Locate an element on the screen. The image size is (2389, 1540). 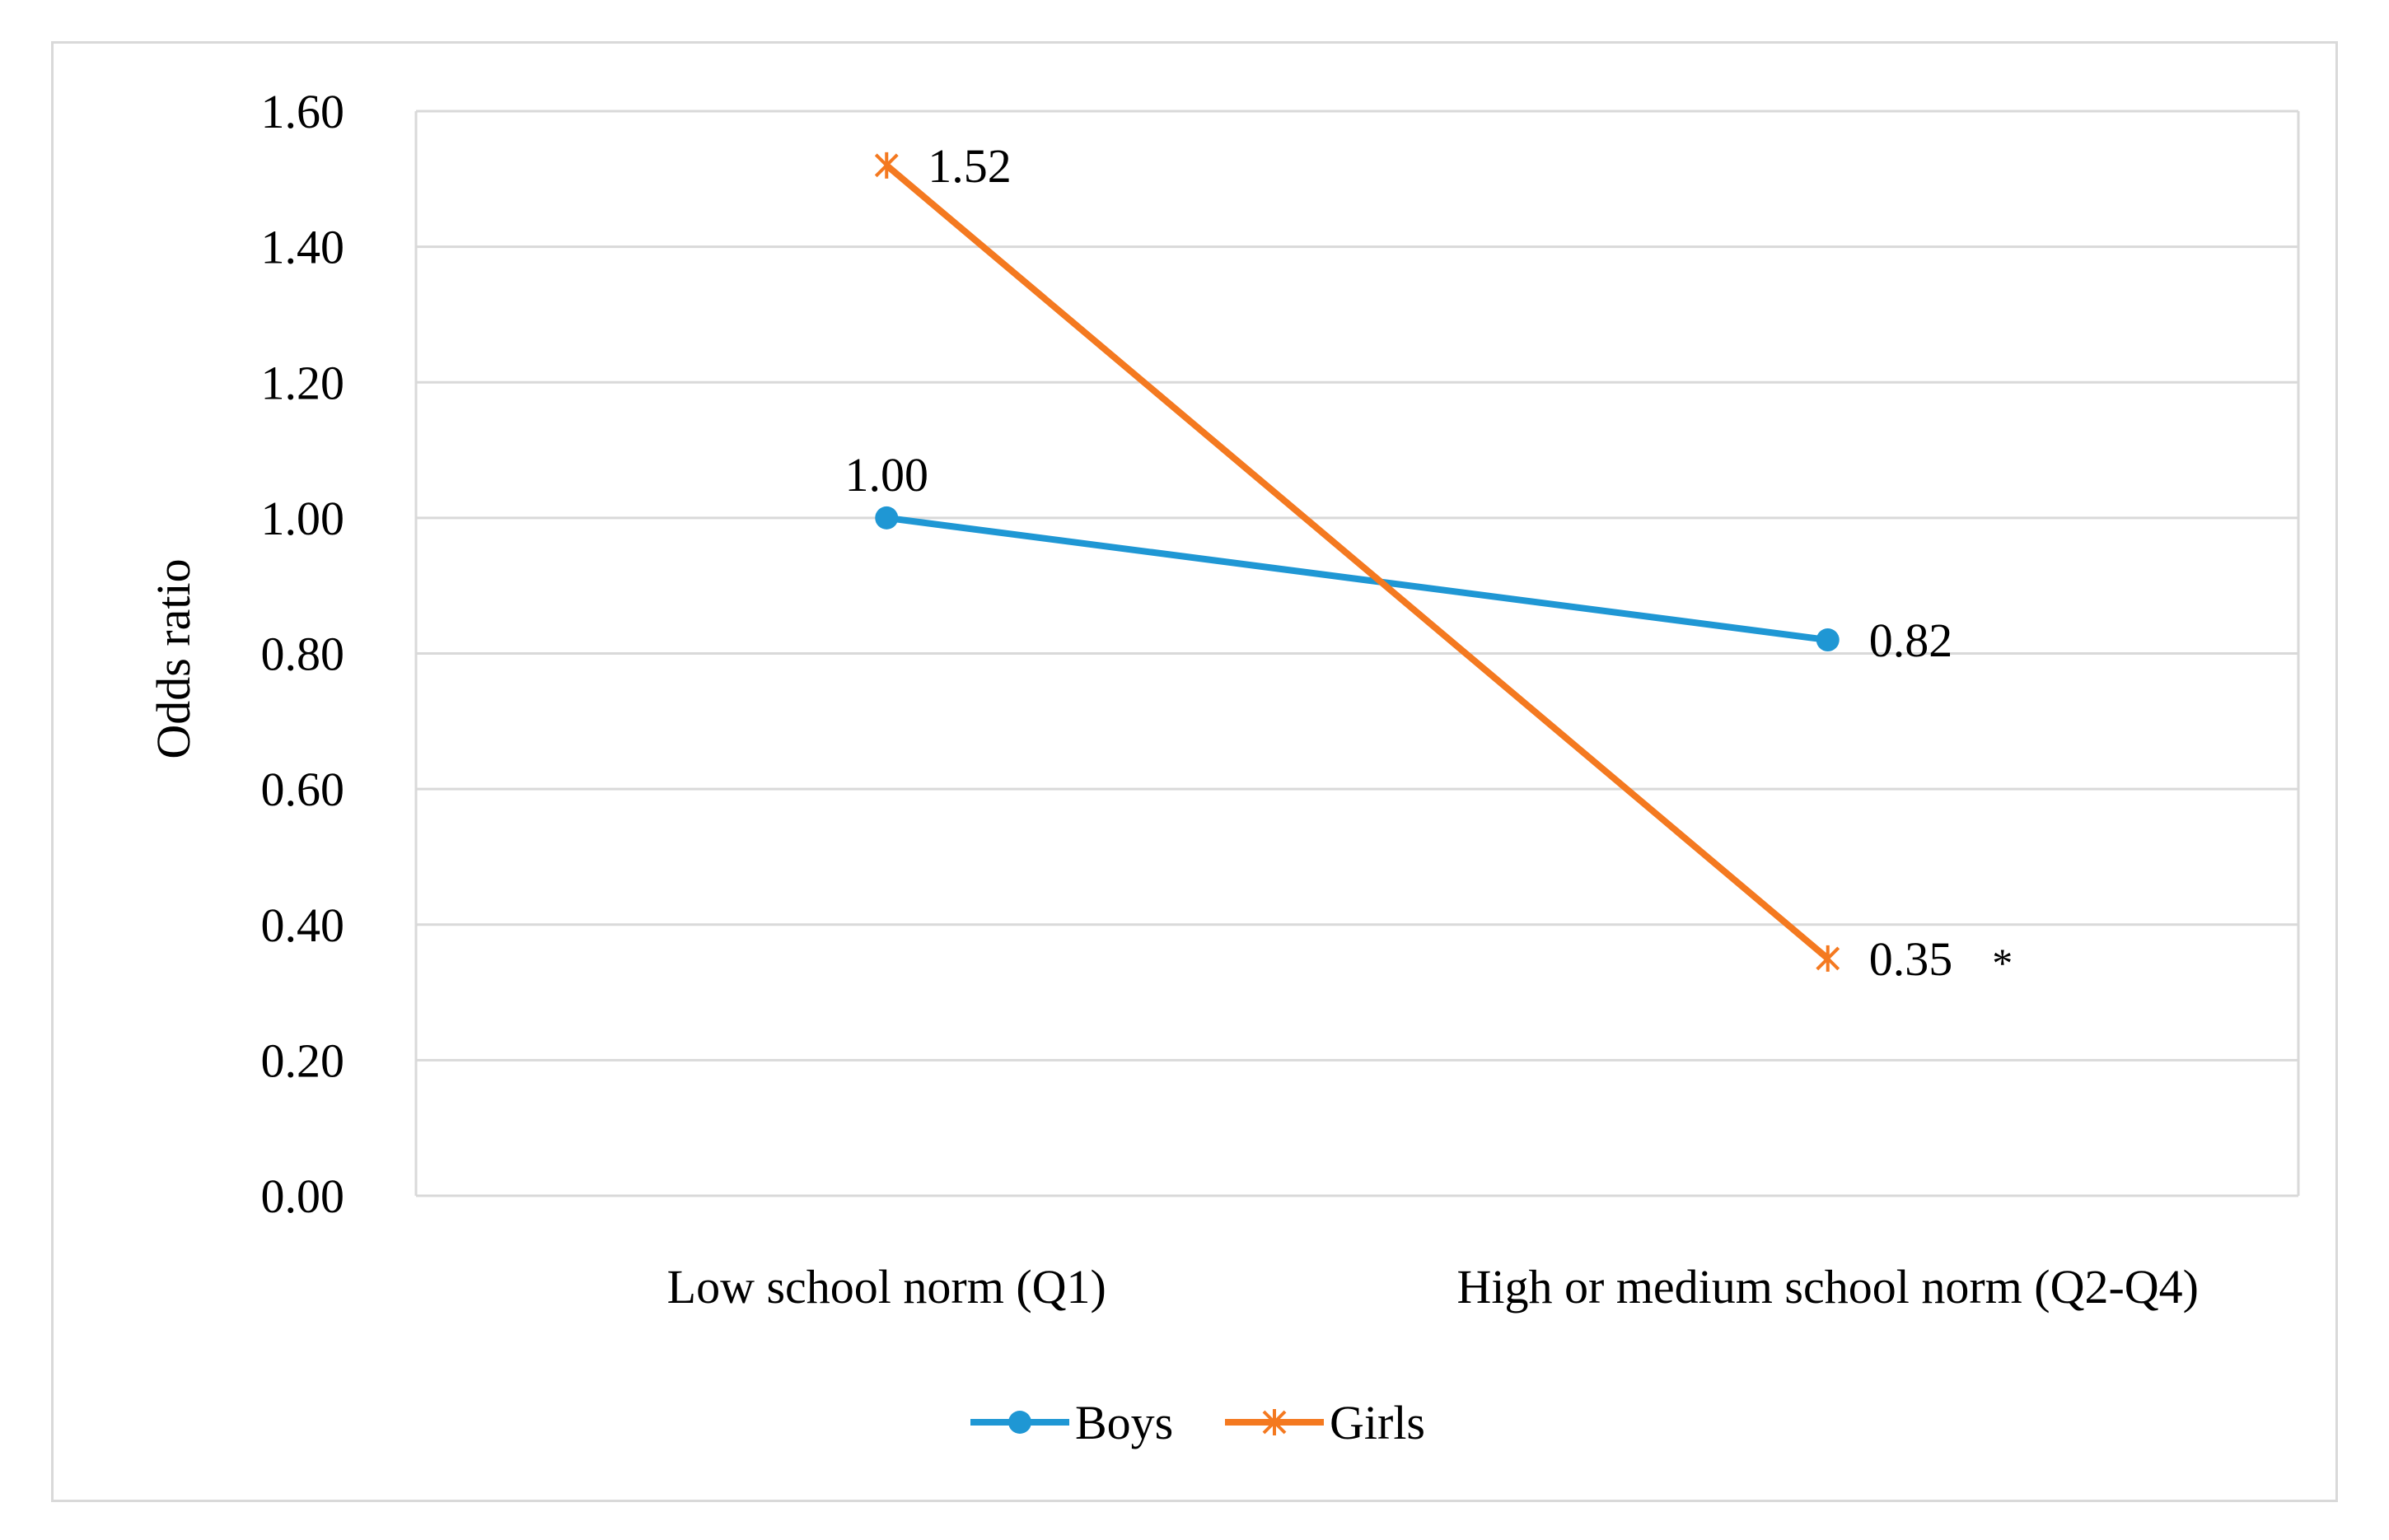
y-tick-label: 1.00 is located at coordinates (303, 518).